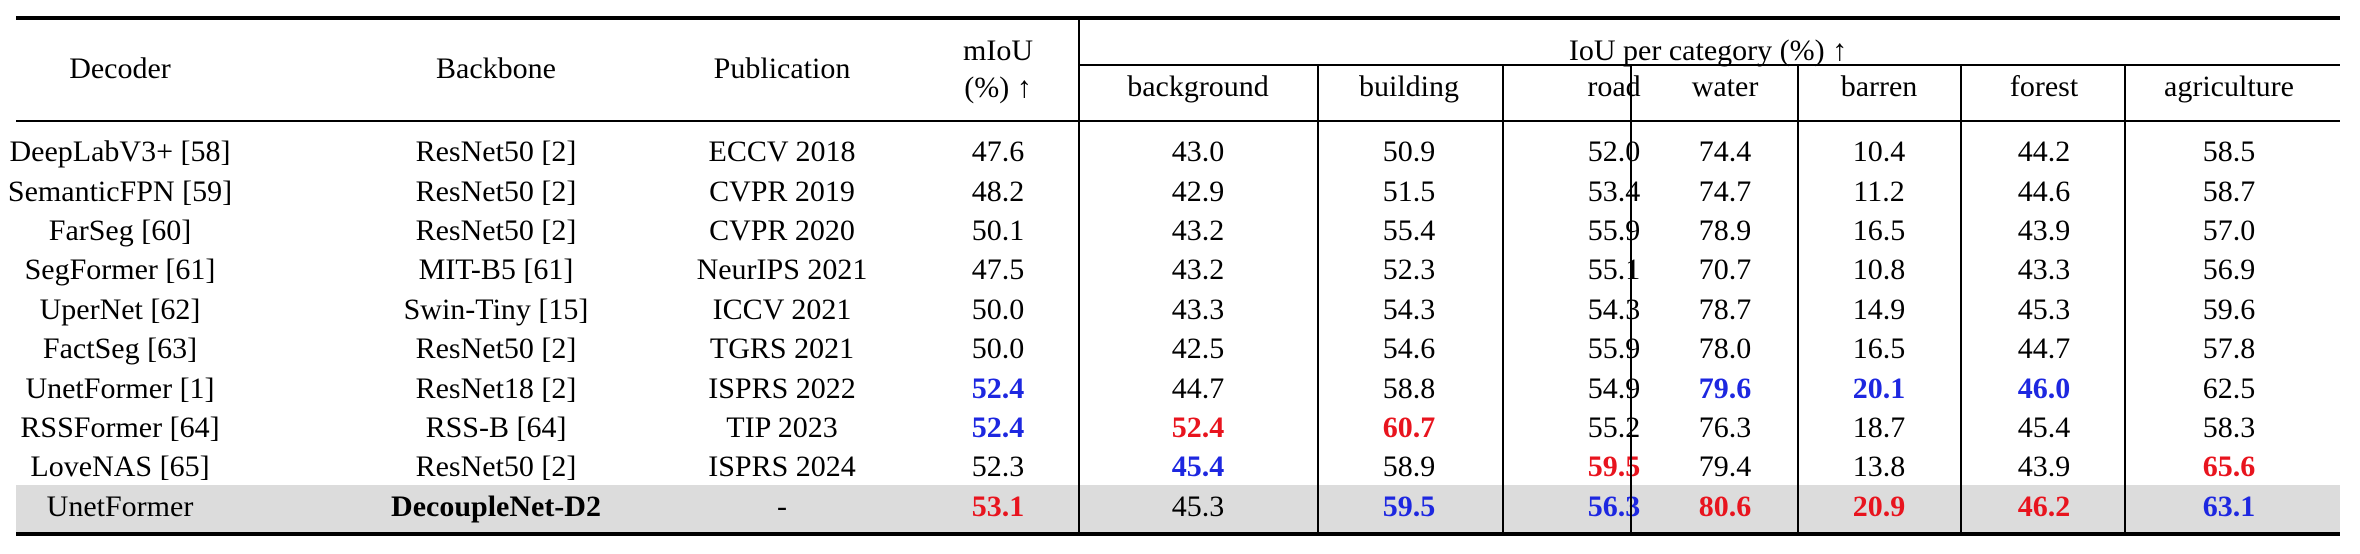 The image size is (2360, 554). I want to click on publication-cell: ISPRS 2022, so click(782, 388).